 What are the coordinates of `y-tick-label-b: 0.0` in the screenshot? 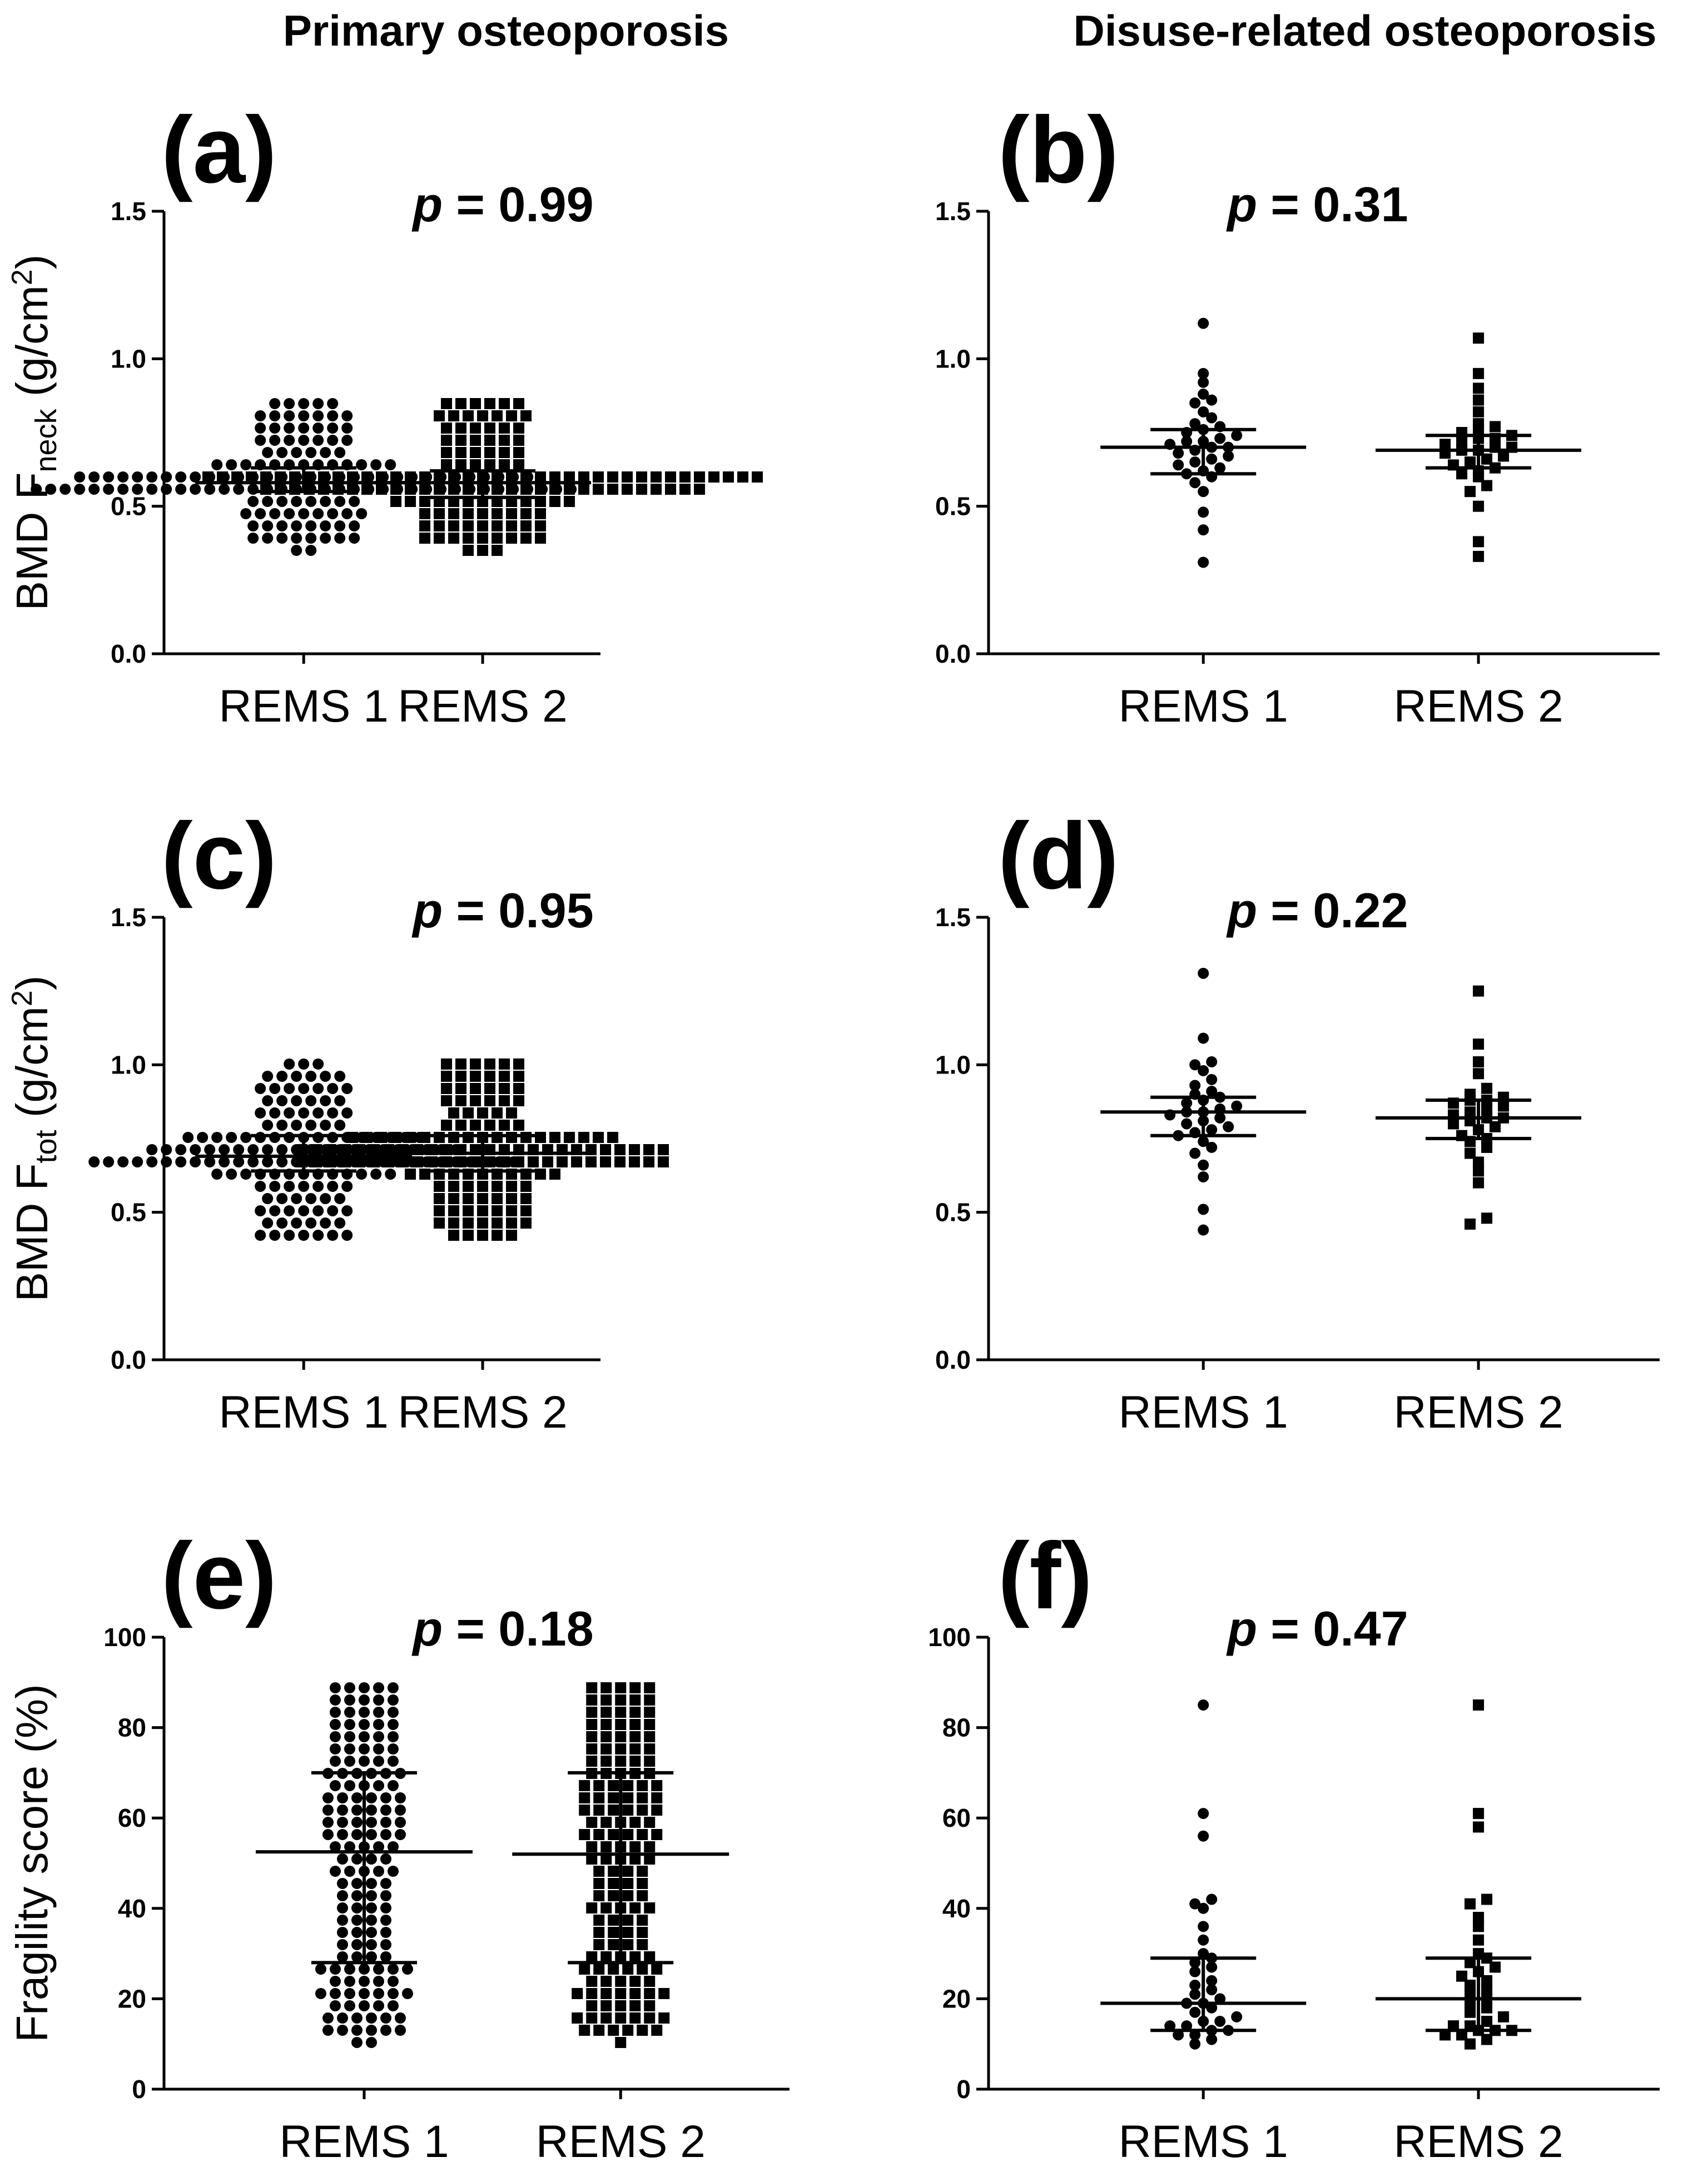 It's located at (953, 653).